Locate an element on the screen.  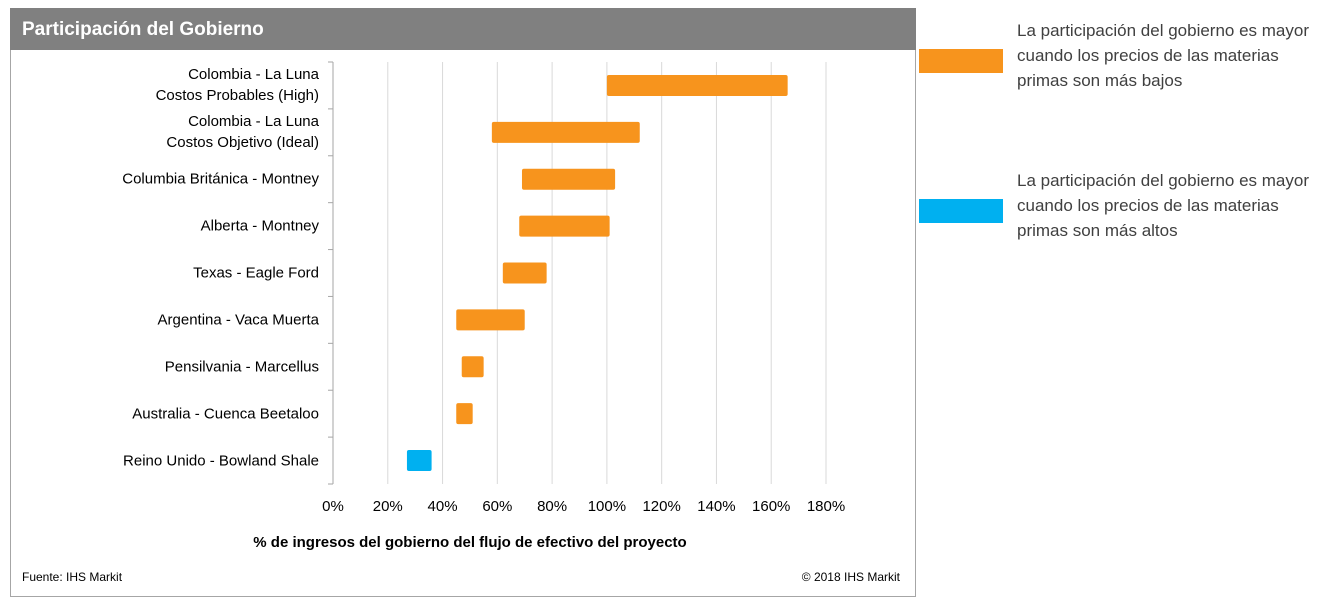
x-tick-label: 120% is located at coordinates (661, 506).